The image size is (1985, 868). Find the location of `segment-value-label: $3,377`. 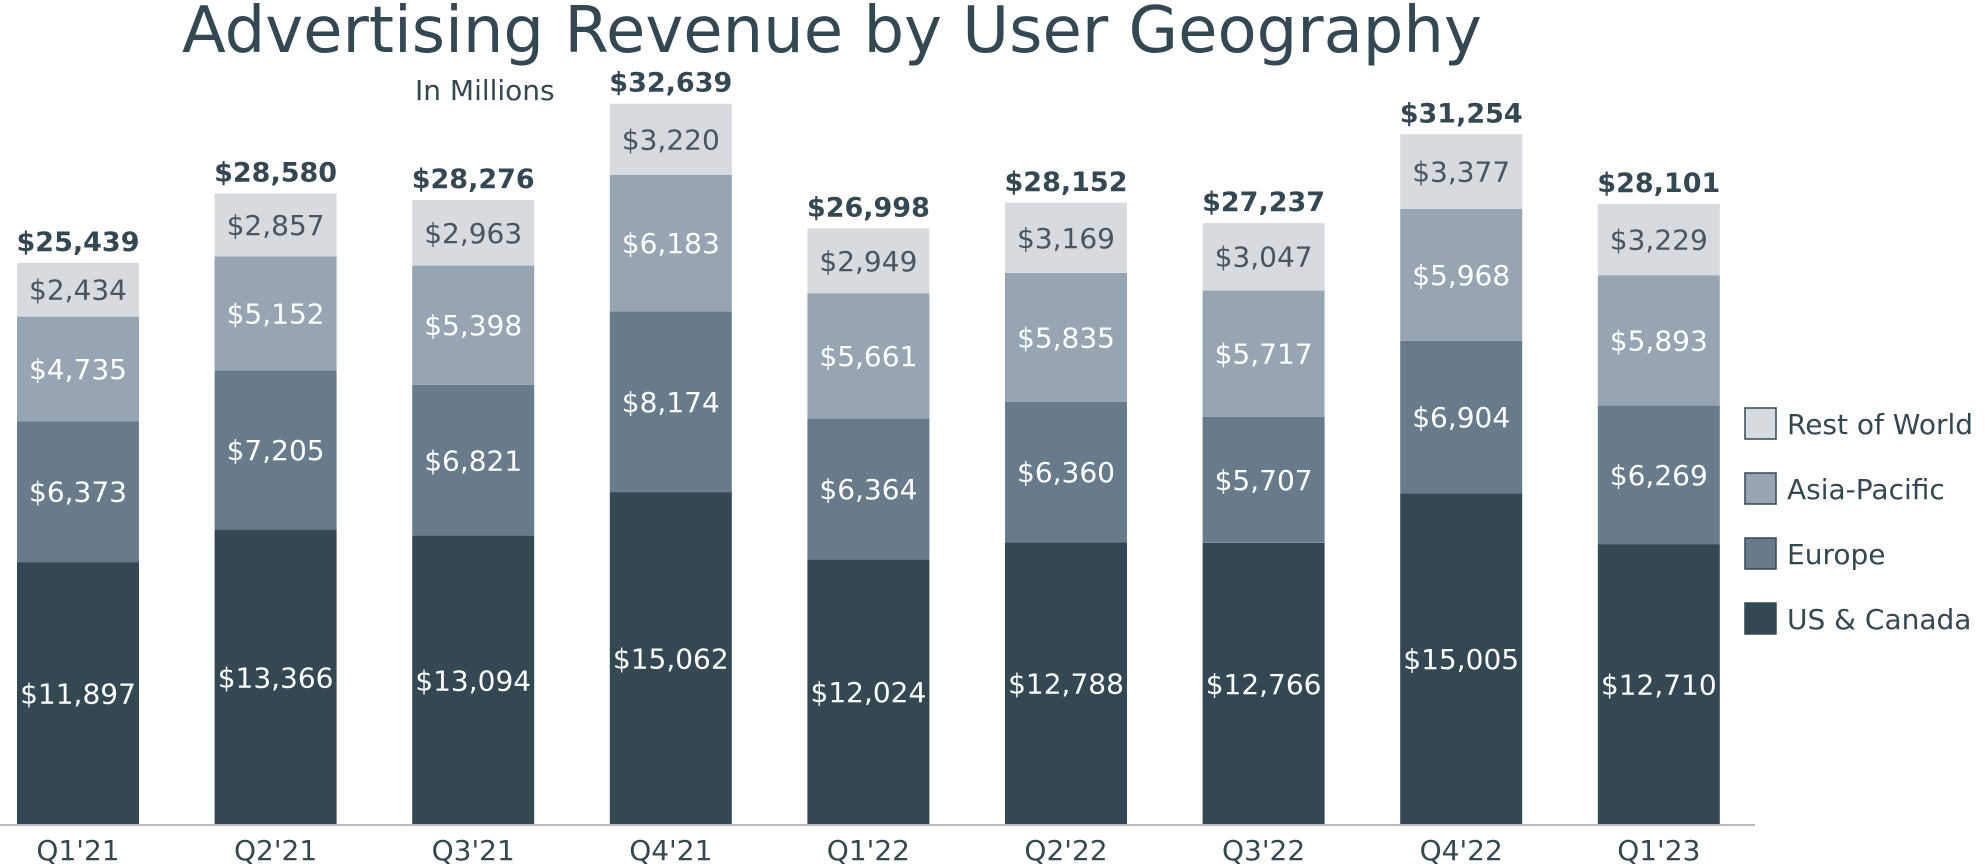

segment-value-label: $3,377 is located at coordinates (1461, 172).